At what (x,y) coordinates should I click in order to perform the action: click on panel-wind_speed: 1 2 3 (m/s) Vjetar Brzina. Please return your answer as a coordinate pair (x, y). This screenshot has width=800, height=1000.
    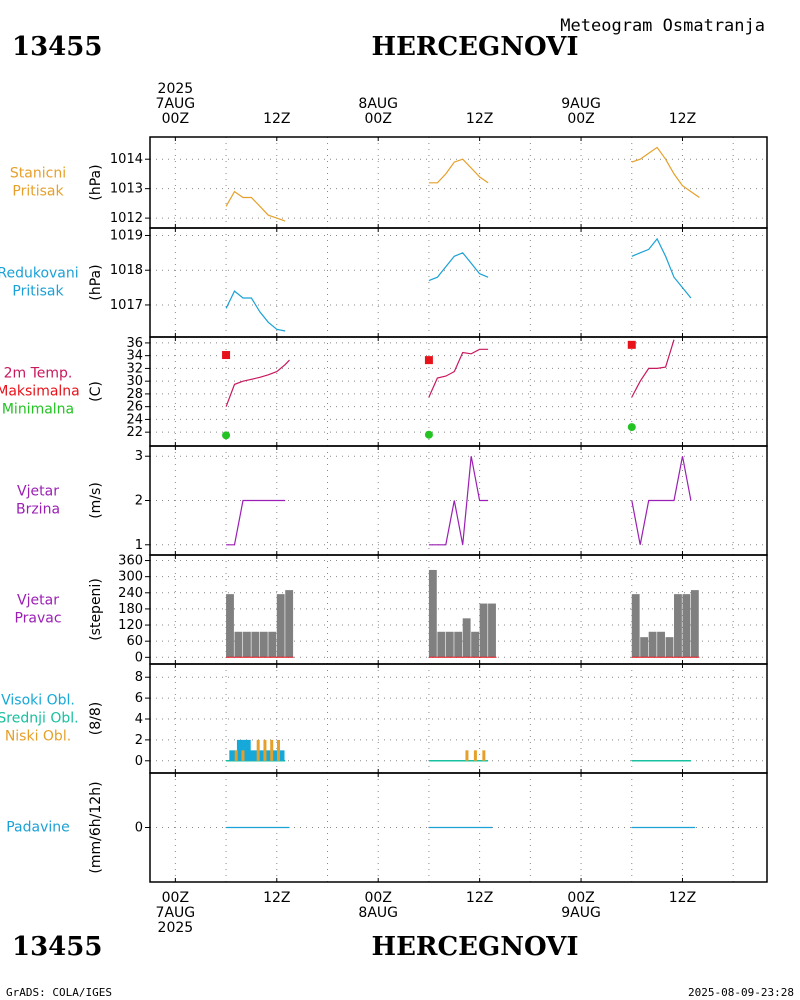
    Looking at the image, I should click on (392, 500).